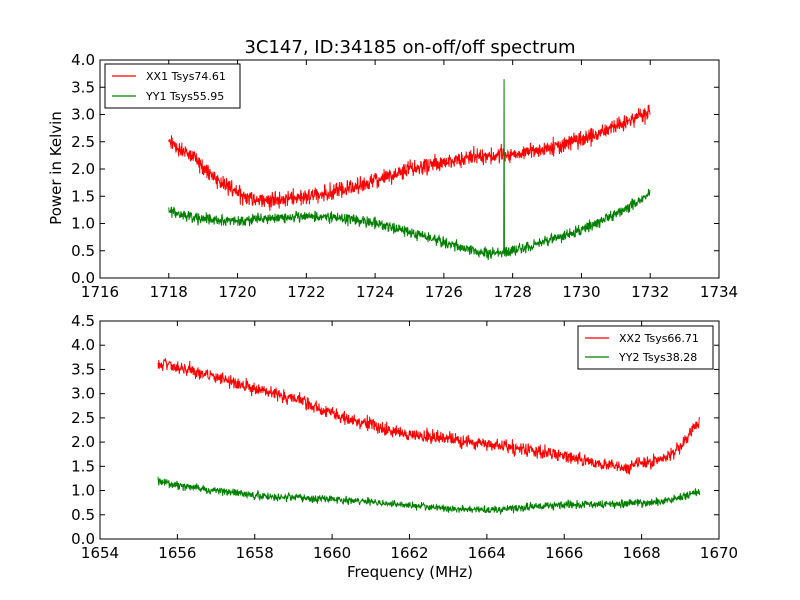  Describe the element at coordinates (650, 292) in the screenshot. I see `x-tick-label: 1732` at that location.